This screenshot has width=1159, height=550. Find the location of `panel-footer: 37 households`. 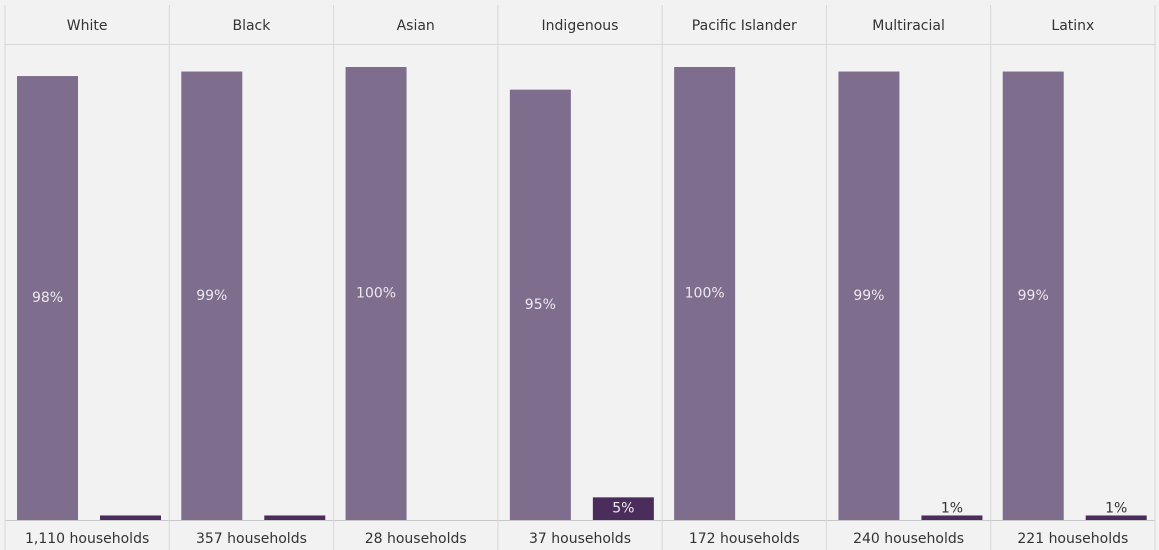

panel-footer: 37 households is located at coordinates (580, 539).